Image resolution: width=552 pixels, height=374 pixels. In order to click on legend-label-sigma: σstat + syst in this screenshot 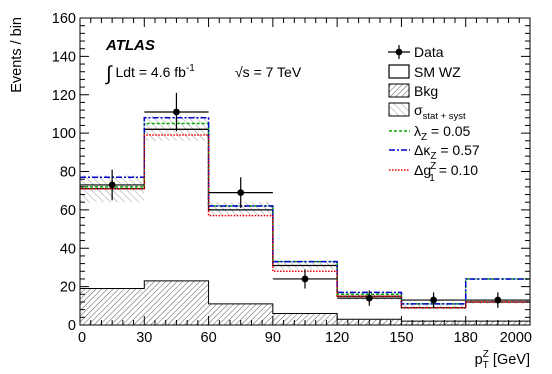, I will do `click(440, 112)`.